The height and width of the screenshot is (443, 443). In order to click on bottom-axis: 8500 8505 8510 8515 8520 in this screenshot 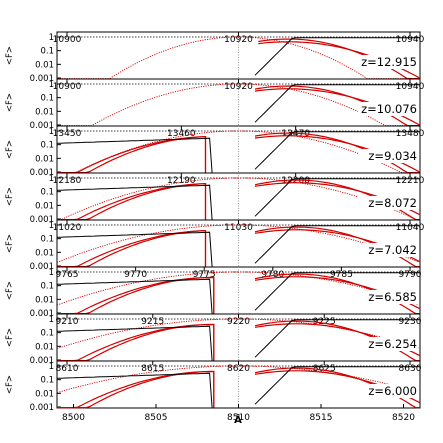, I will do `click(238, 413)`.